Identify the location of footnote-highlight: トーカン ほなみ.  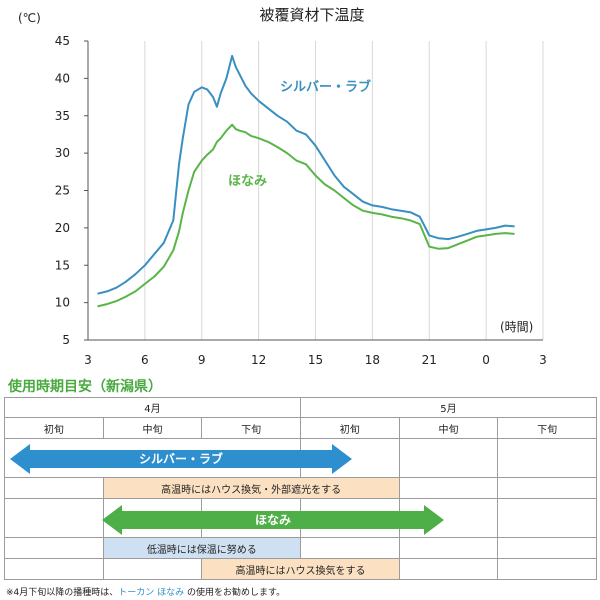
(151, 593).